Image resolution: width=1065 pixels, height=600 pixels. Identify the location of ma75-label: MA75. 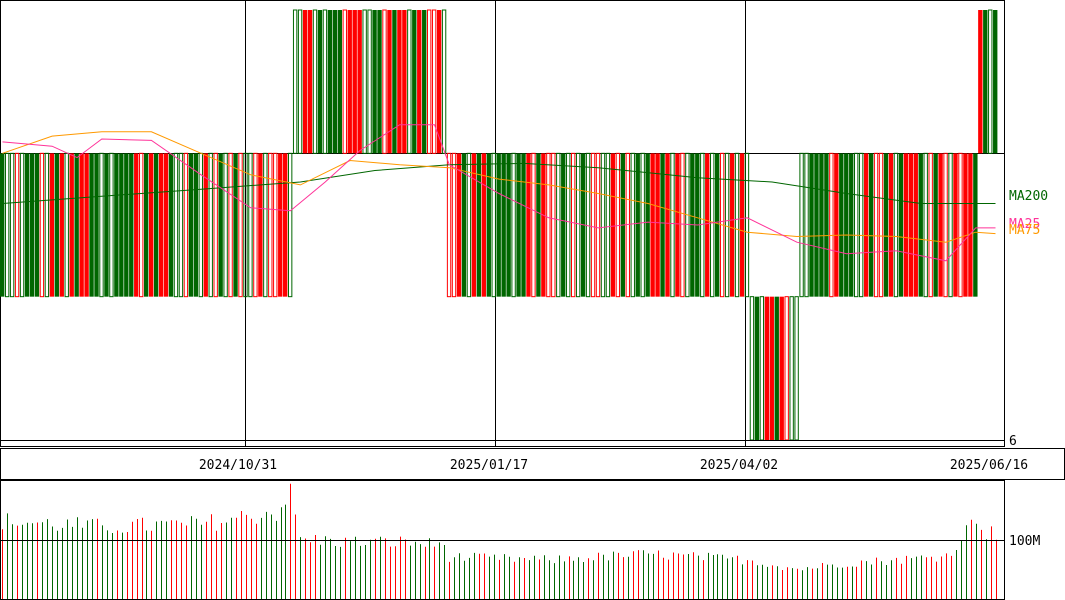
(1024, 230).